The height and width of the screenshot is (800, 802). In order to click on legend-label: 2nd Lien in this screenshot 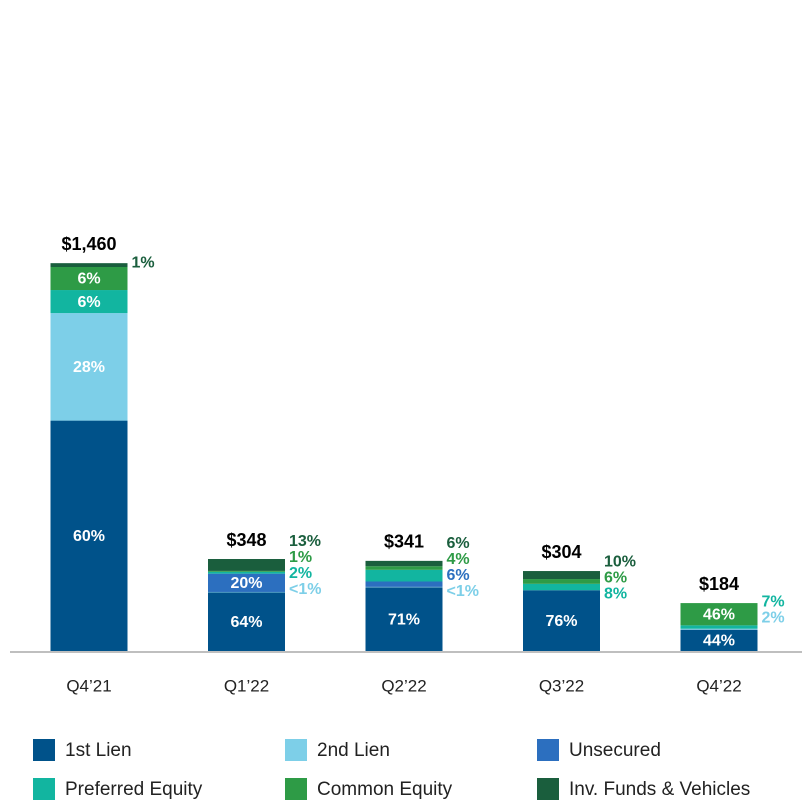, I will do `click(353, 750)`.